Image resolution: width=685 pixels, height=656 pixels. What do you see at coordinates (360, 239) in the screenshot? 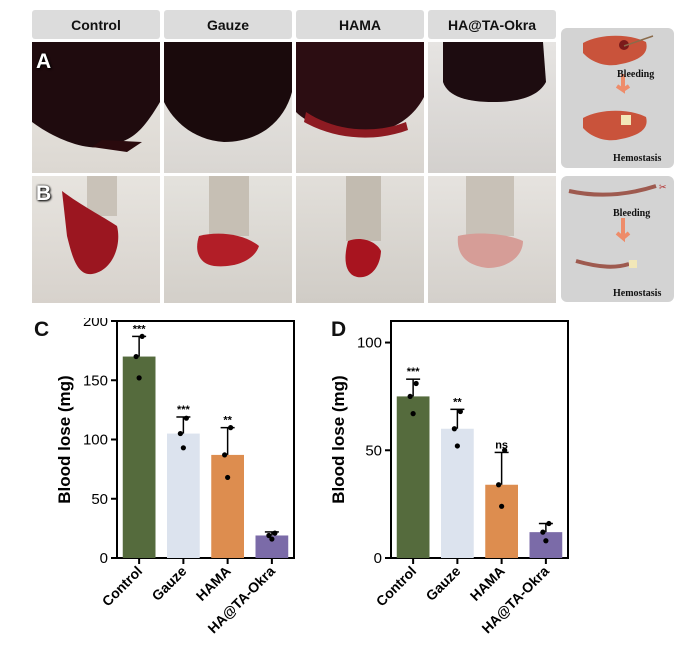
I see `photo-tail-hama` at bounding box center [360, 239].